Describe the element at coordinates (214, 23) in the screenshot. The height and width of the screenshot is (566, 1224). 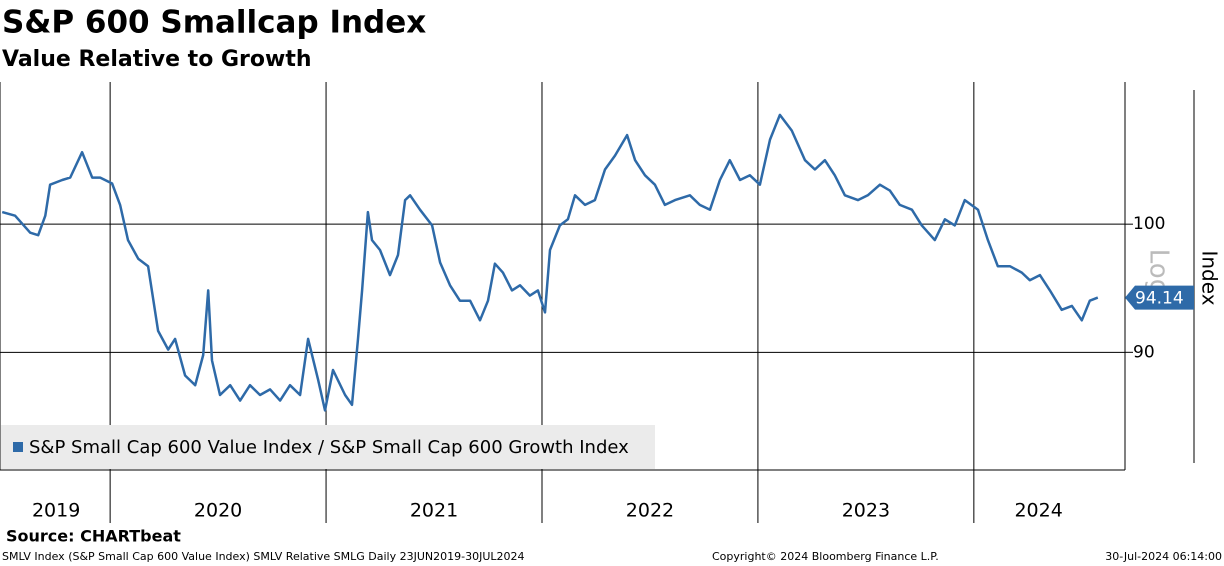
I see `chart-title: S&P 600 Smallcap Index` at that location.